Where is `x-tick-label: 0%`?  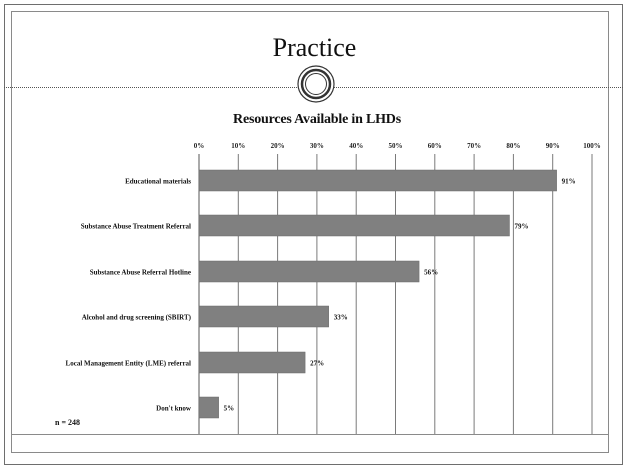 x-tick-label: 0% is located at coordinates (199, 146).